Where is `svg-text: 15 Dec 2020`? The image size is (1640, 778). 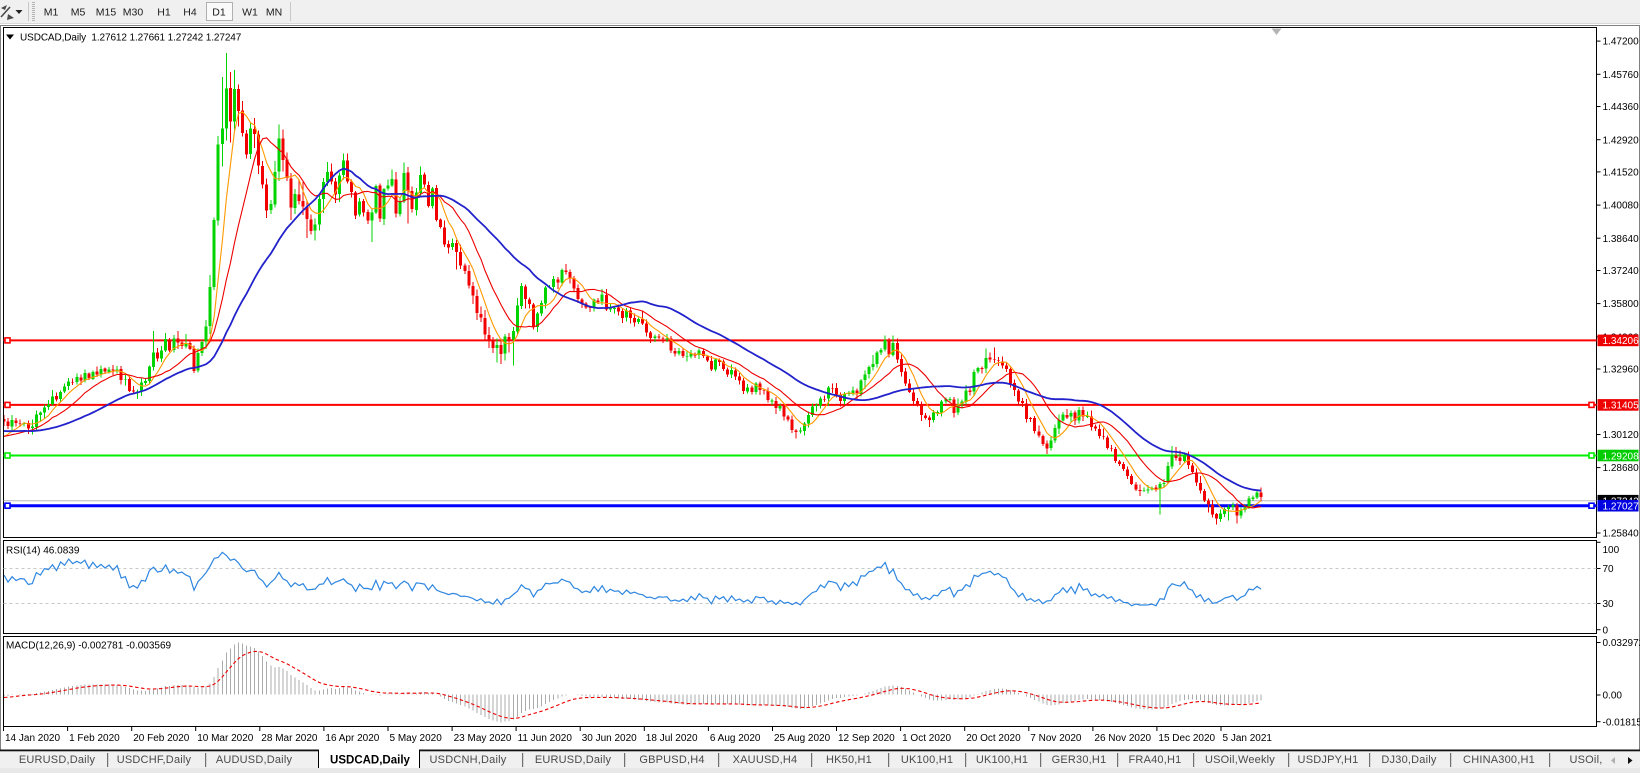
svg-text: 15 Dec 2020 is located at coordinates (1186, 738).